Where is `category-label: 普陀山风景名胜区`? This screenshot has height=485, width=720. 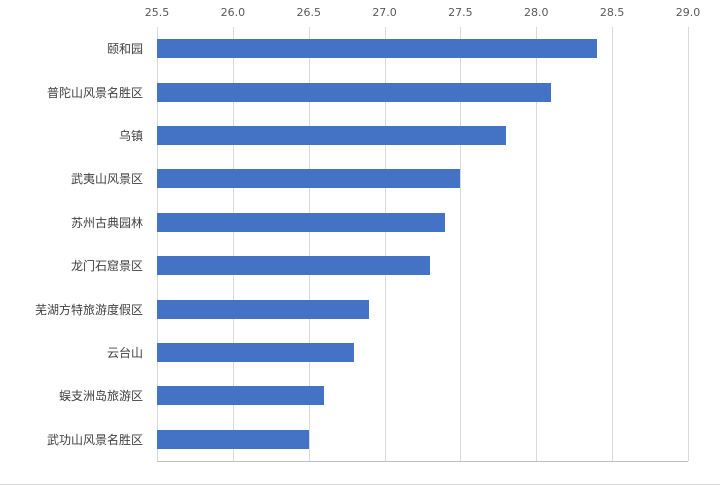 category-label: 普陀山风景名胜区 is located at coordinates (94, 92).